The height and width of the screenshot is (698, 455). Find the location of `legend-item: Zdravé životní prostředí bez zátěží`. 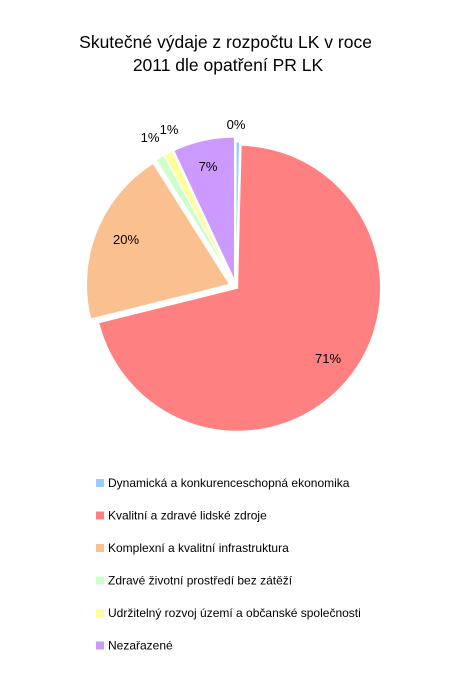

legend-item: Zdravé životní prostředí bez zátěží is located at coordinates (194, 581).